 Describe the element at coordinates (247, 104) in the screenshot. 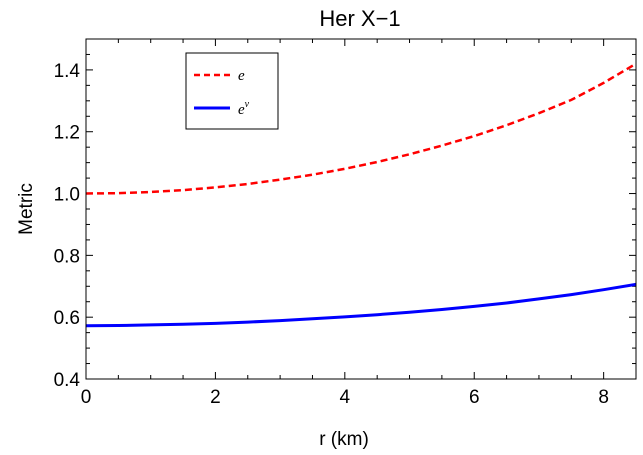

I see `legend-label-e-nu-sup: ν` at that location.